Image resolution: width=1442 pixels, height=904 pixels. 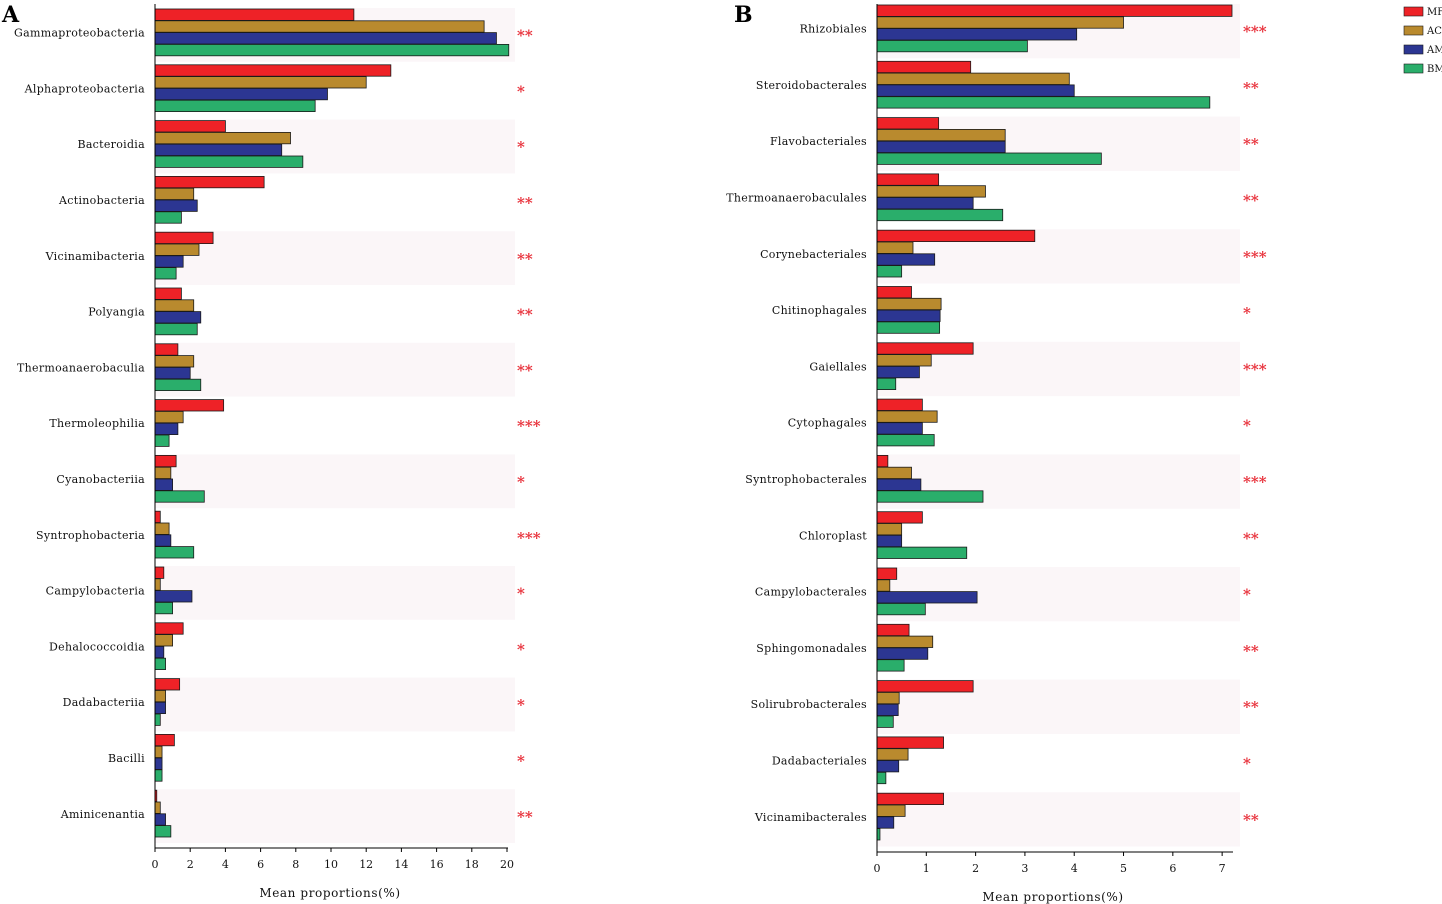 What do you see at coordinates (102, 814) in the screenshot?
I see `panel-a-category-label: Aminicenantia` at bounding box center [102, 814].